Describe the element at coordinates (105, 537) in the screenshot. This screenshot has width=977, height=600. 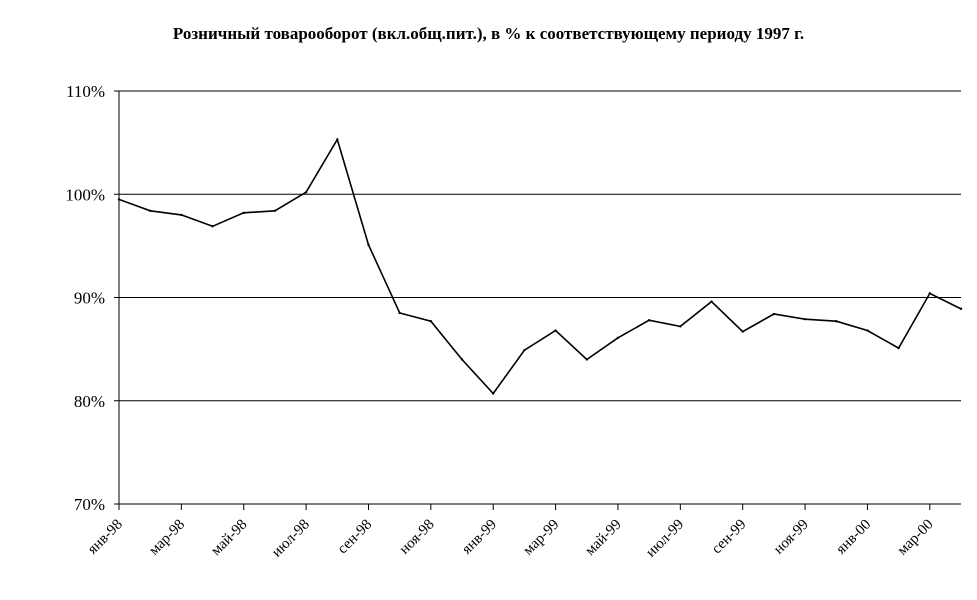
I see `x-tick-label: янв-98` at that location.